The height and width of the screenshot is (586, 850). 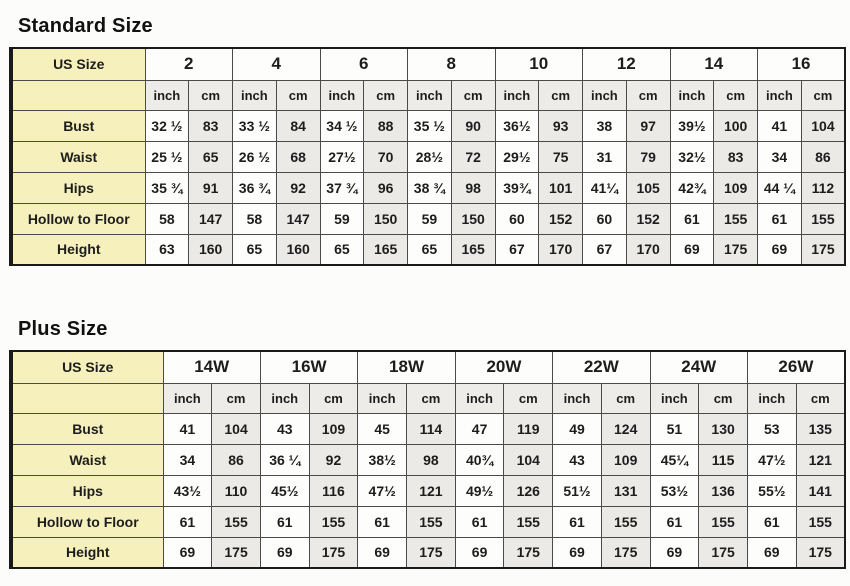 What do you see at coordinates (517, 218) in the screenshot?
I see `inch-value-cell: 60` at bounding box center [517, 218].